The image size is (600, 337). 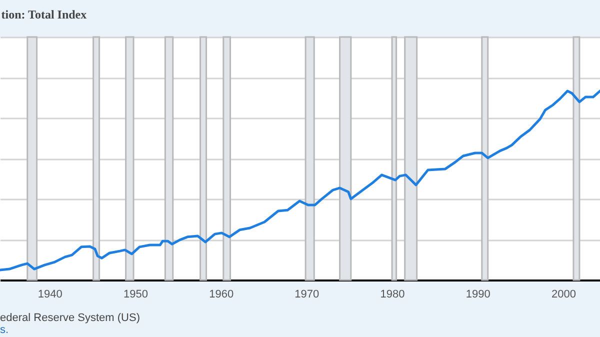 I want to click on x-tick-label: 1950, so click(x=135, y=294).